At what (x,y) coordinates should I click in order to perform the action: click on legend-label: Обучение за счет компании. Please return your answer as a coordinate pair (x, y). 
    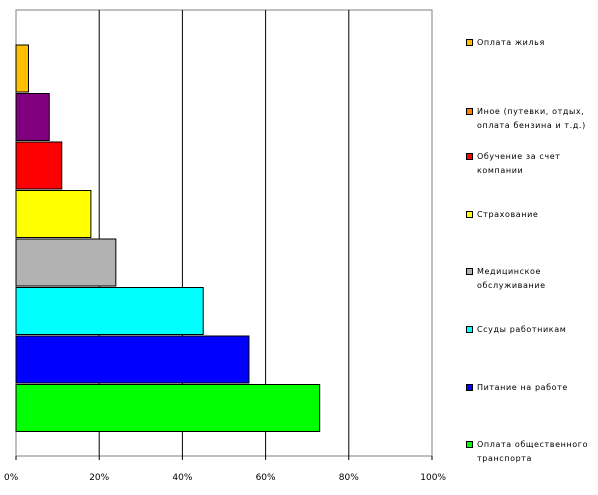
    Looking at the image, I should click on (519, 163).